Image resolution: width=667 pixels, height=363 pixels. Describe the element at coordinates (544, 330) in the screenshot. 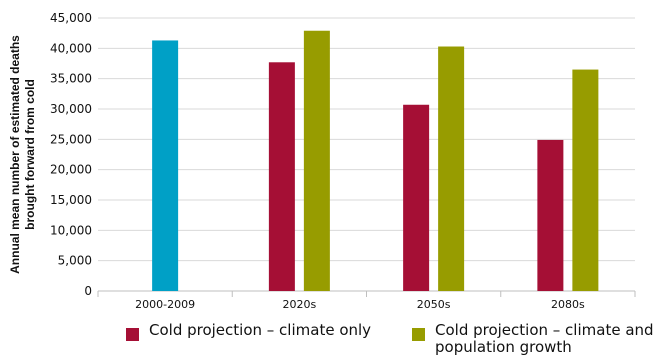

I see `legend-label-line: Cold projection – climate and` at that location.